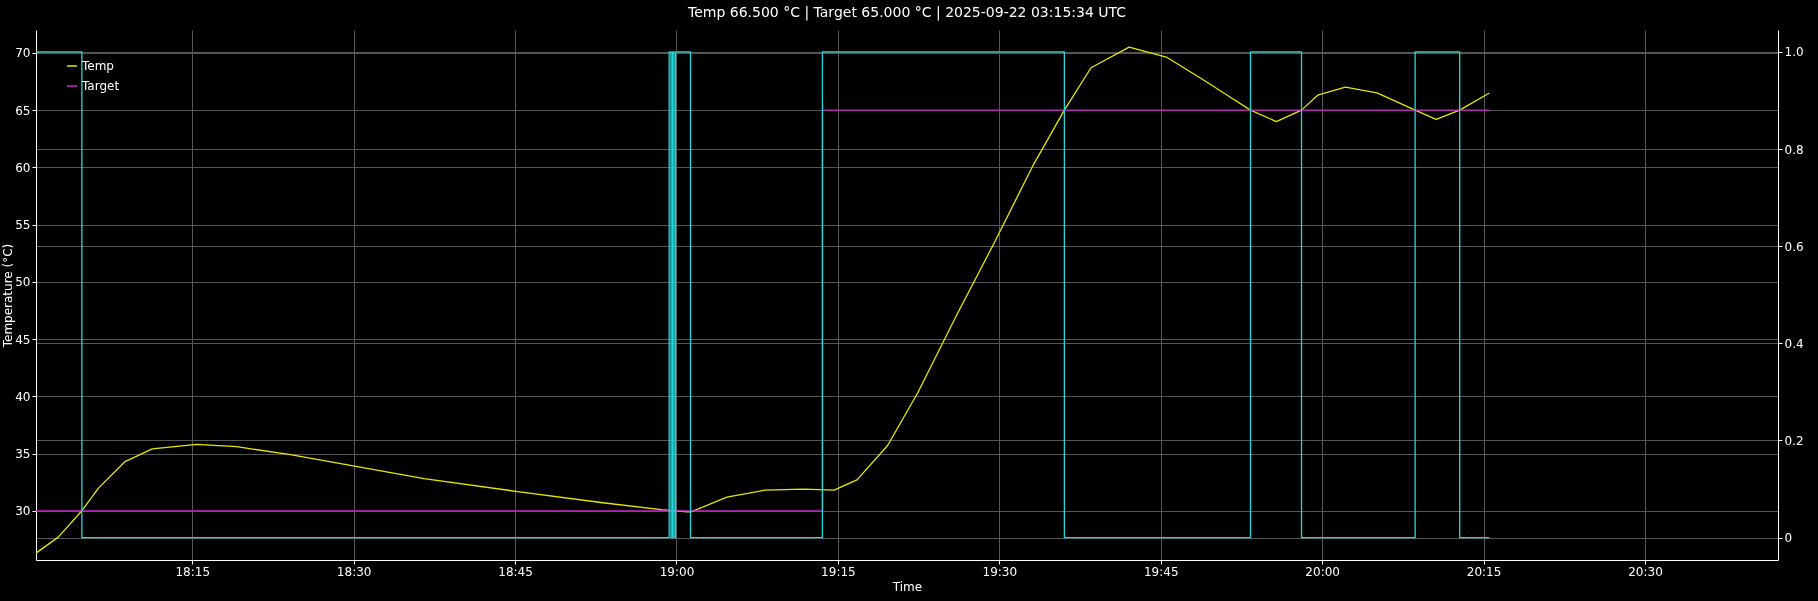 The width and height of the screenshot is (1818, 601). Describe the element at coordinates (1000, 571) in the screenshot. I see `x-tick-label: 19:30` at that location.